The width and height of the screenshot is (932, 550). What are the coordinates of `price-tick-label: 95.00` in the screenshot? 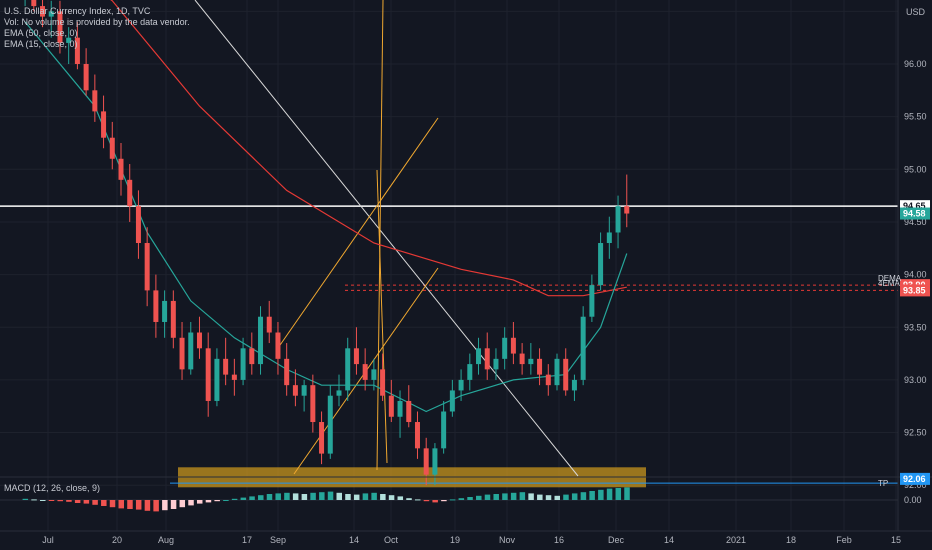 It's located at (915, 169).